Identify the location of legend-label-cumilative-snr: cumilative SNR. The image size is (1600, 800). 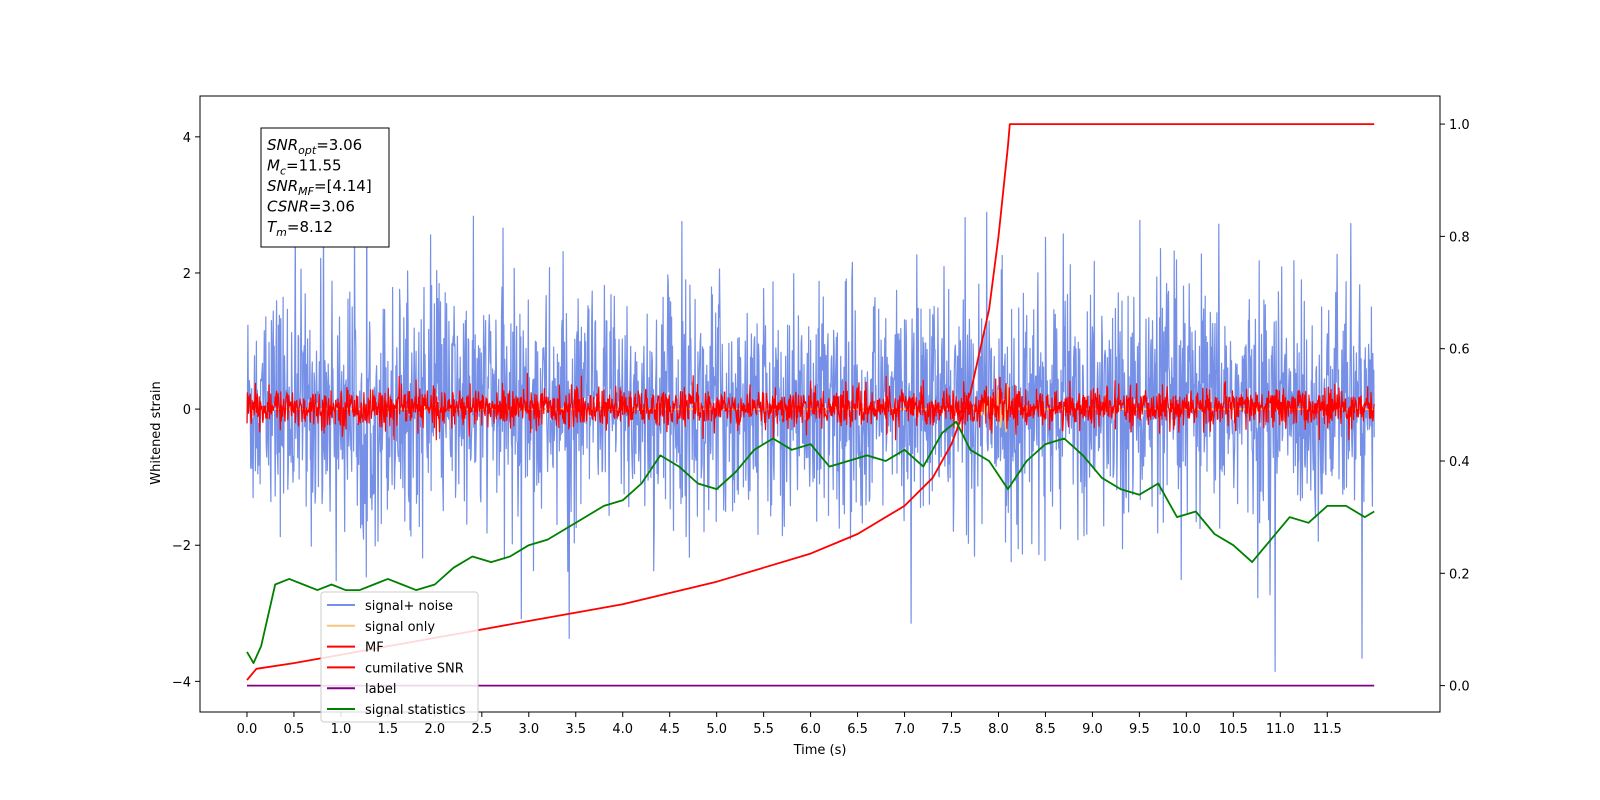
(414, 668).